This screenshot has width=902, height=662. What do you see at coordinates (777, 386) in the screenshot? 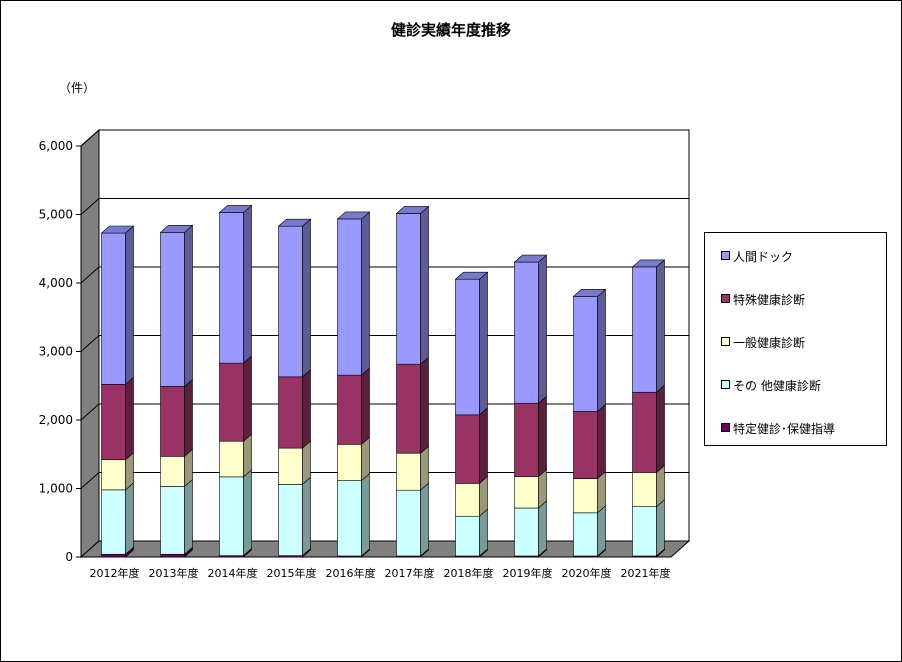
I see `legend-label: その 他健康診断` at bounding box center [777, 386].